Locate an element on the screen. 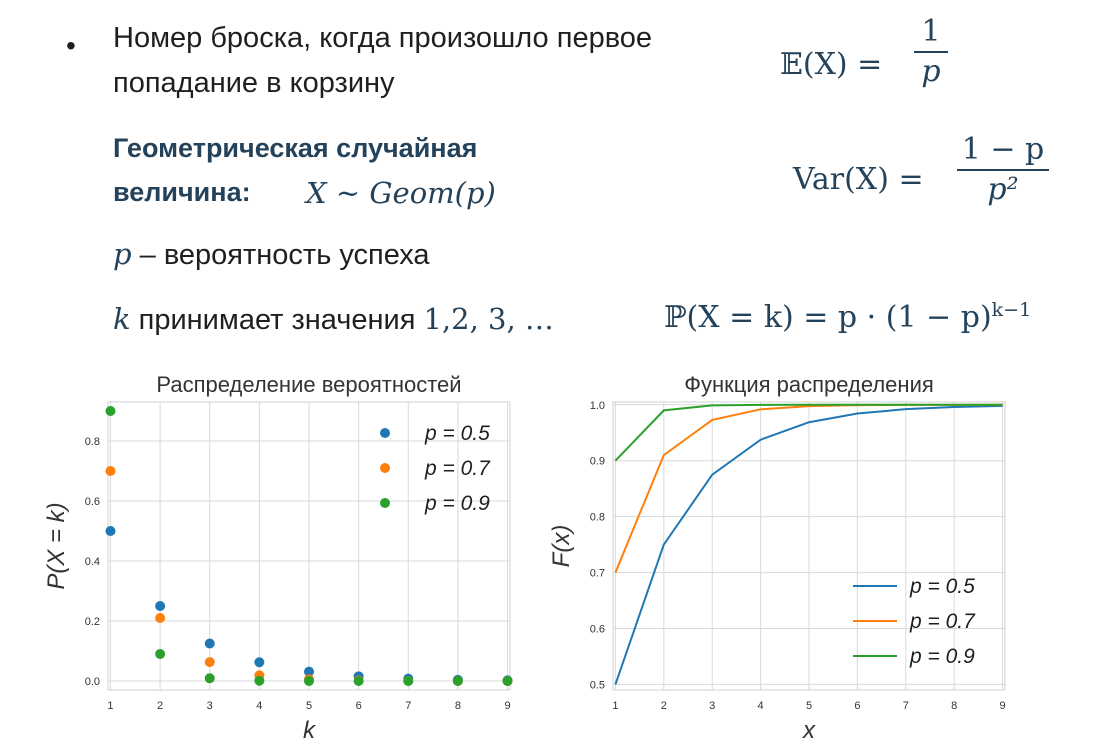  y-tick-label: 1.0 is located at coordinates (597, 406).